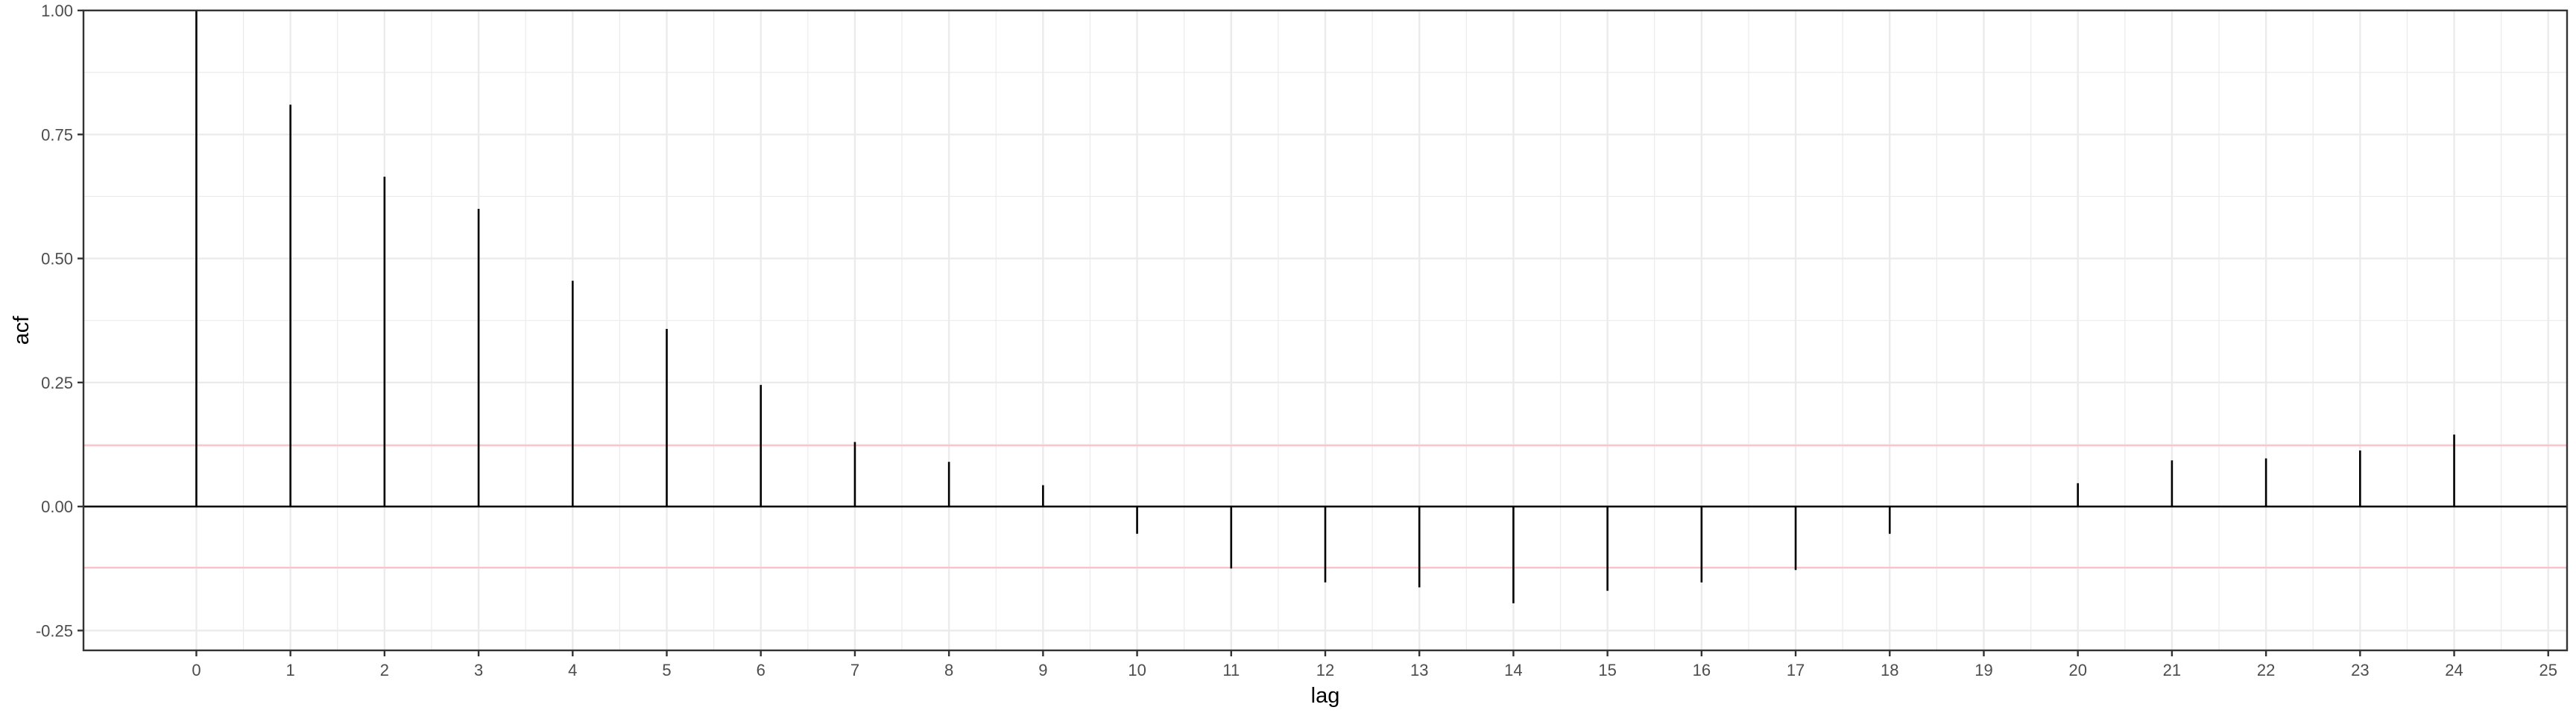 Image resolution: width=2576 pixels, height=716 pixels. Describe the element at coordinates (57, 383) in the screenshot. I see `y-tick-label: 0.25` at that location.